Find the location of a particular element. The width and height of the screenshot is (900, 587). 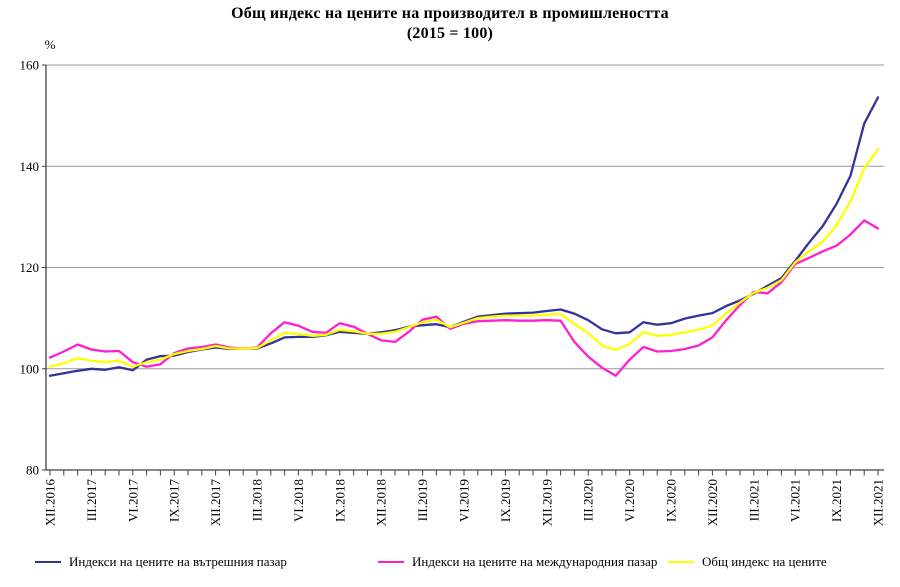

x-tick-label: XII.2019 is located at coordinates (546, 502).